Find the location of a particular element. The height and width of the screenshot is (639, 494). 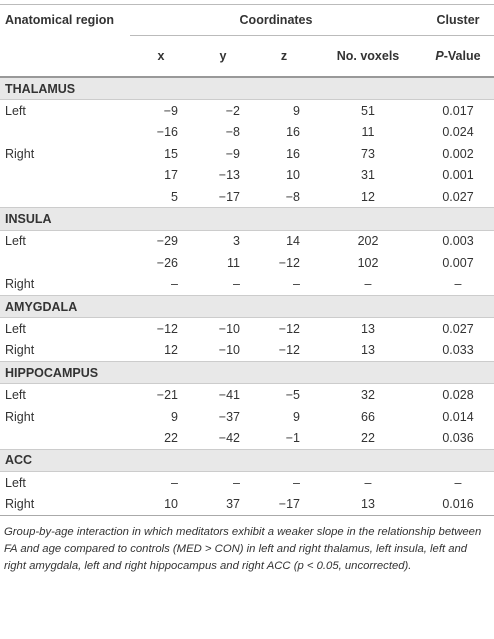

cell: 3 is located at coordinates (236, 241).